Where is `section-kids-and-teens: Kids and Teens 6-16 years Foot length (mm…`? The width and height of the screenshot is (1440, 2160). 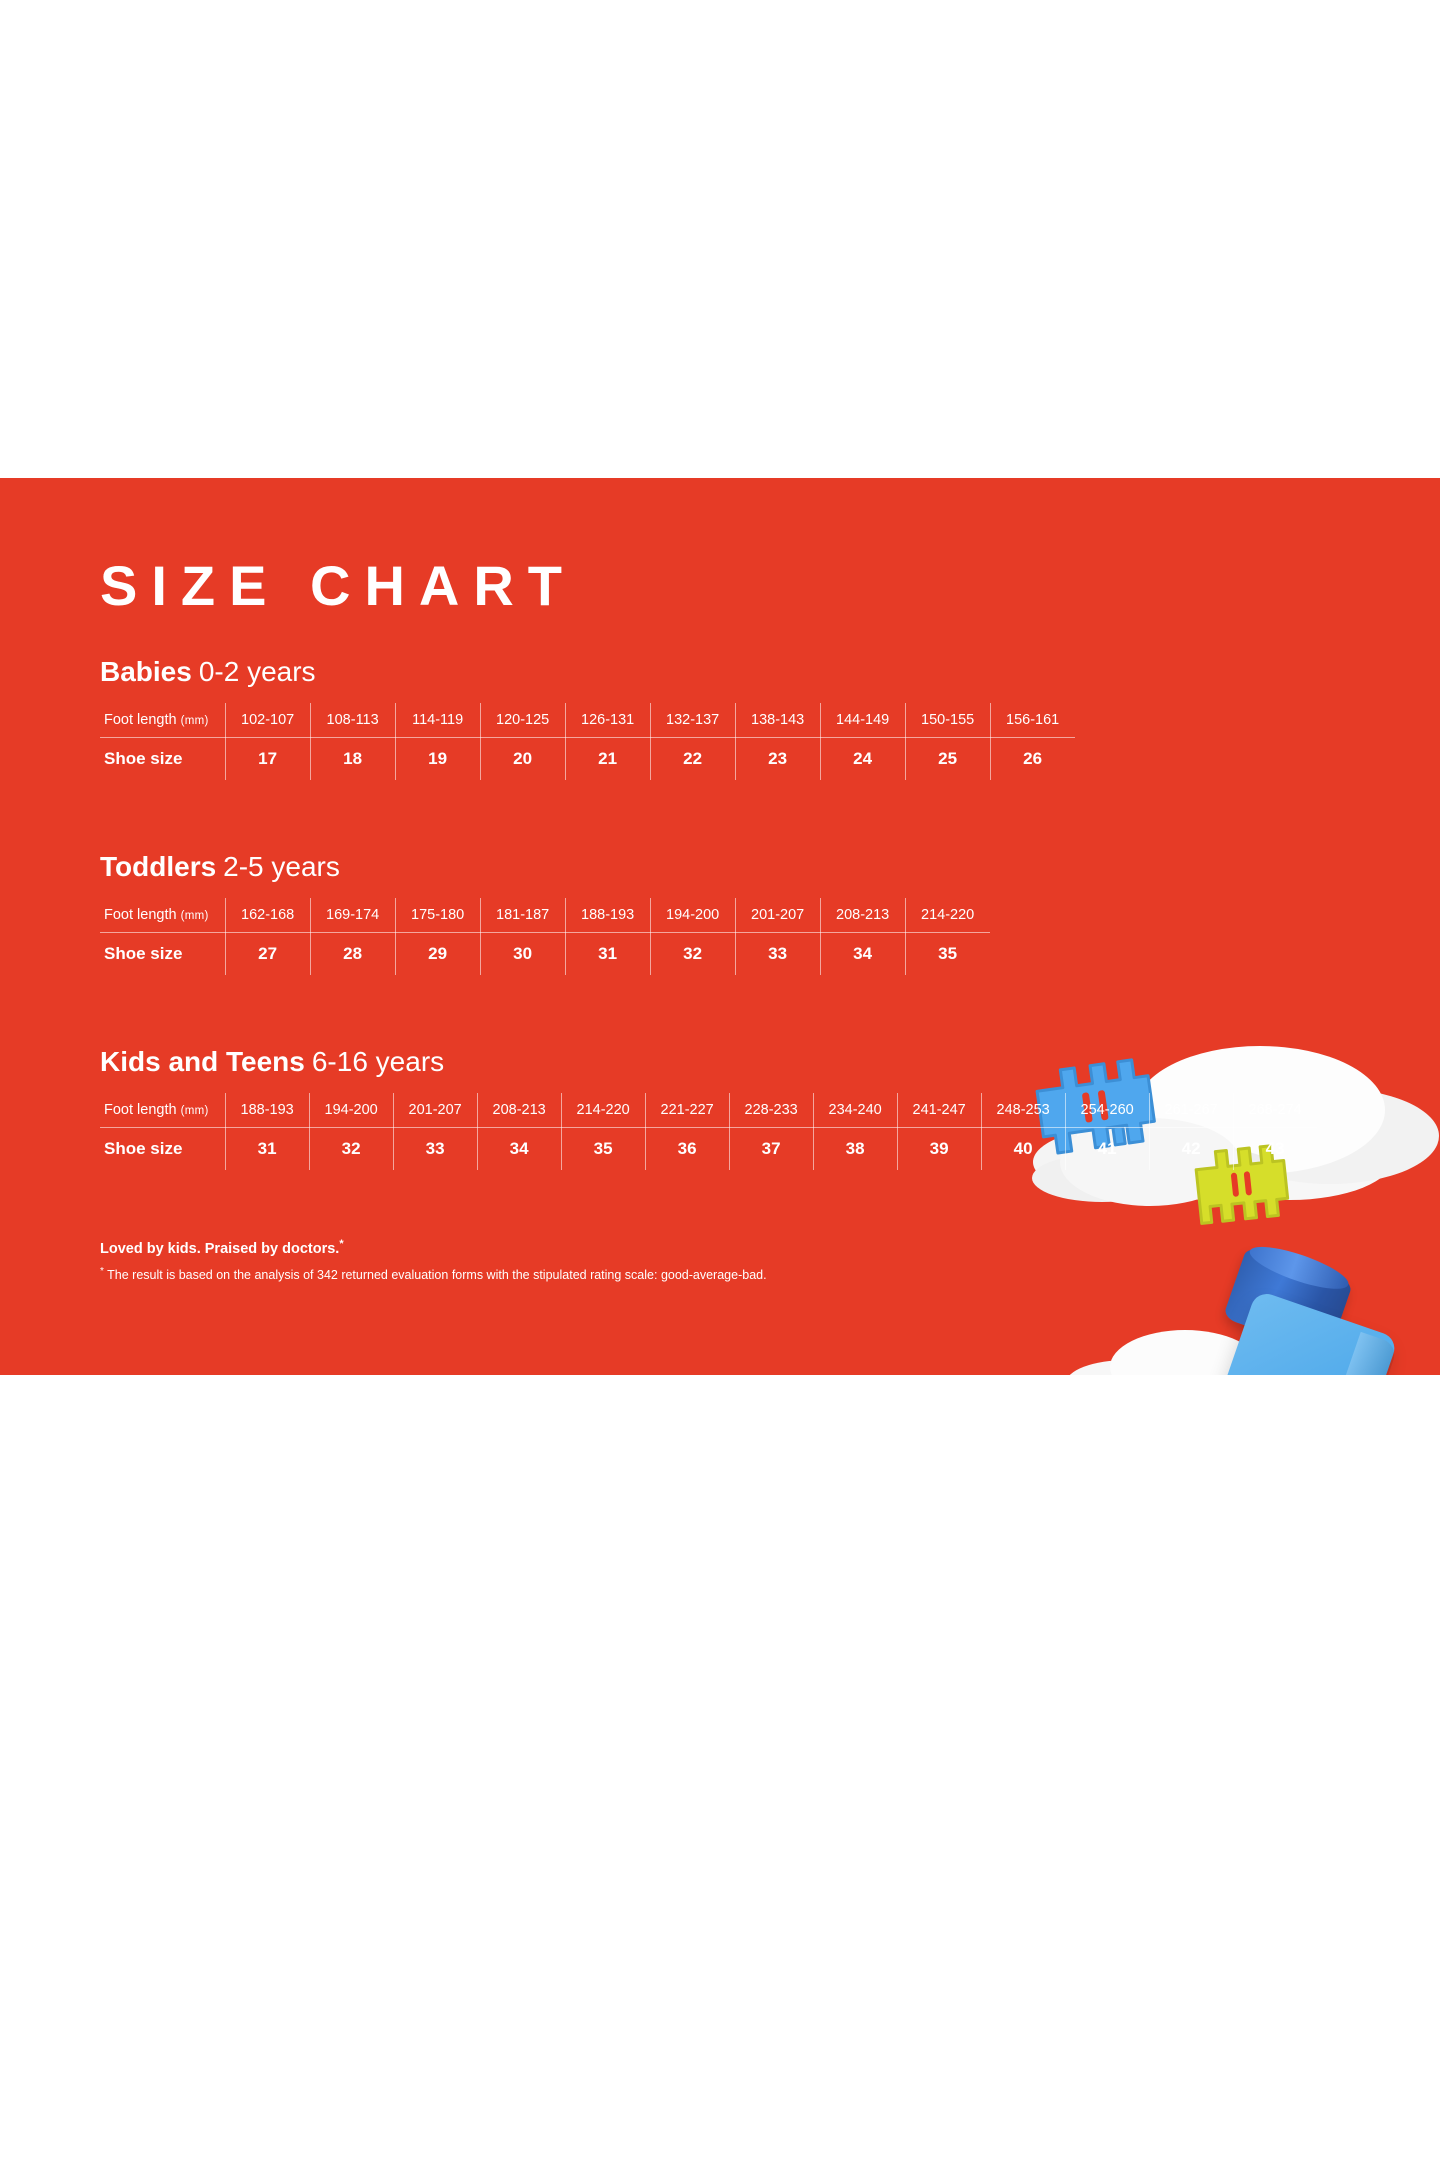 section-kids-and-teens: Kids and Teens 6-16 years Foot length (mm… is located at coordinates (708, 1109).